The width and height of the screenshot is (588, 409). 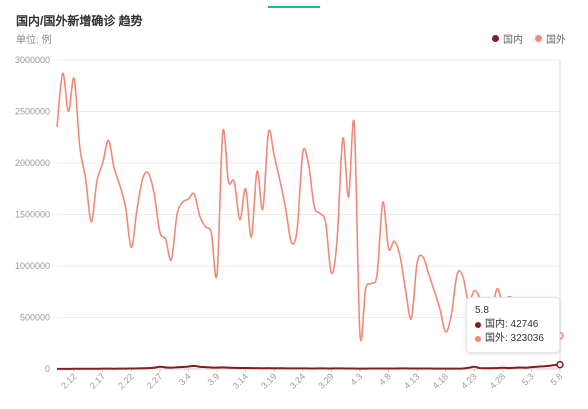 I want to click on legend-item-domestic: 国内, so click(x=507, y=38).